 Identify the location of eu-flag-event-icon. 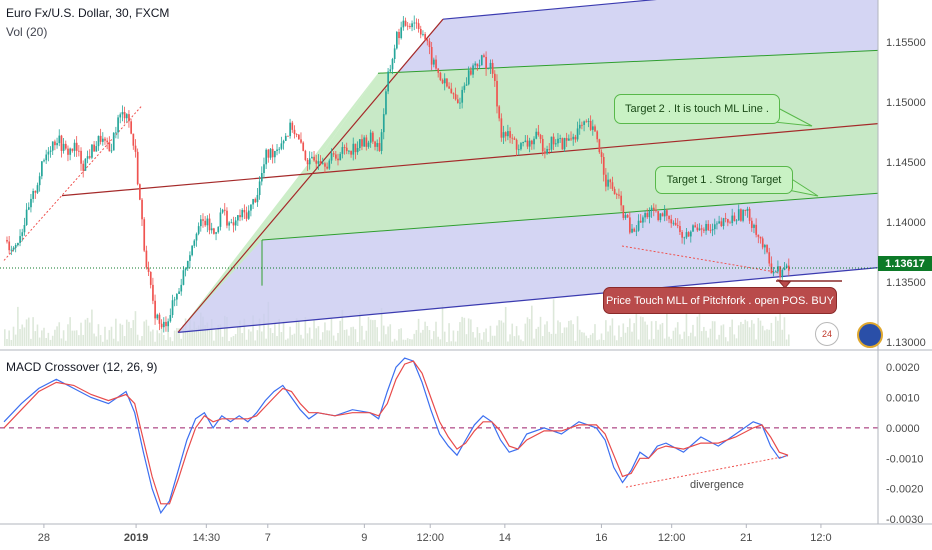
(870, 335).